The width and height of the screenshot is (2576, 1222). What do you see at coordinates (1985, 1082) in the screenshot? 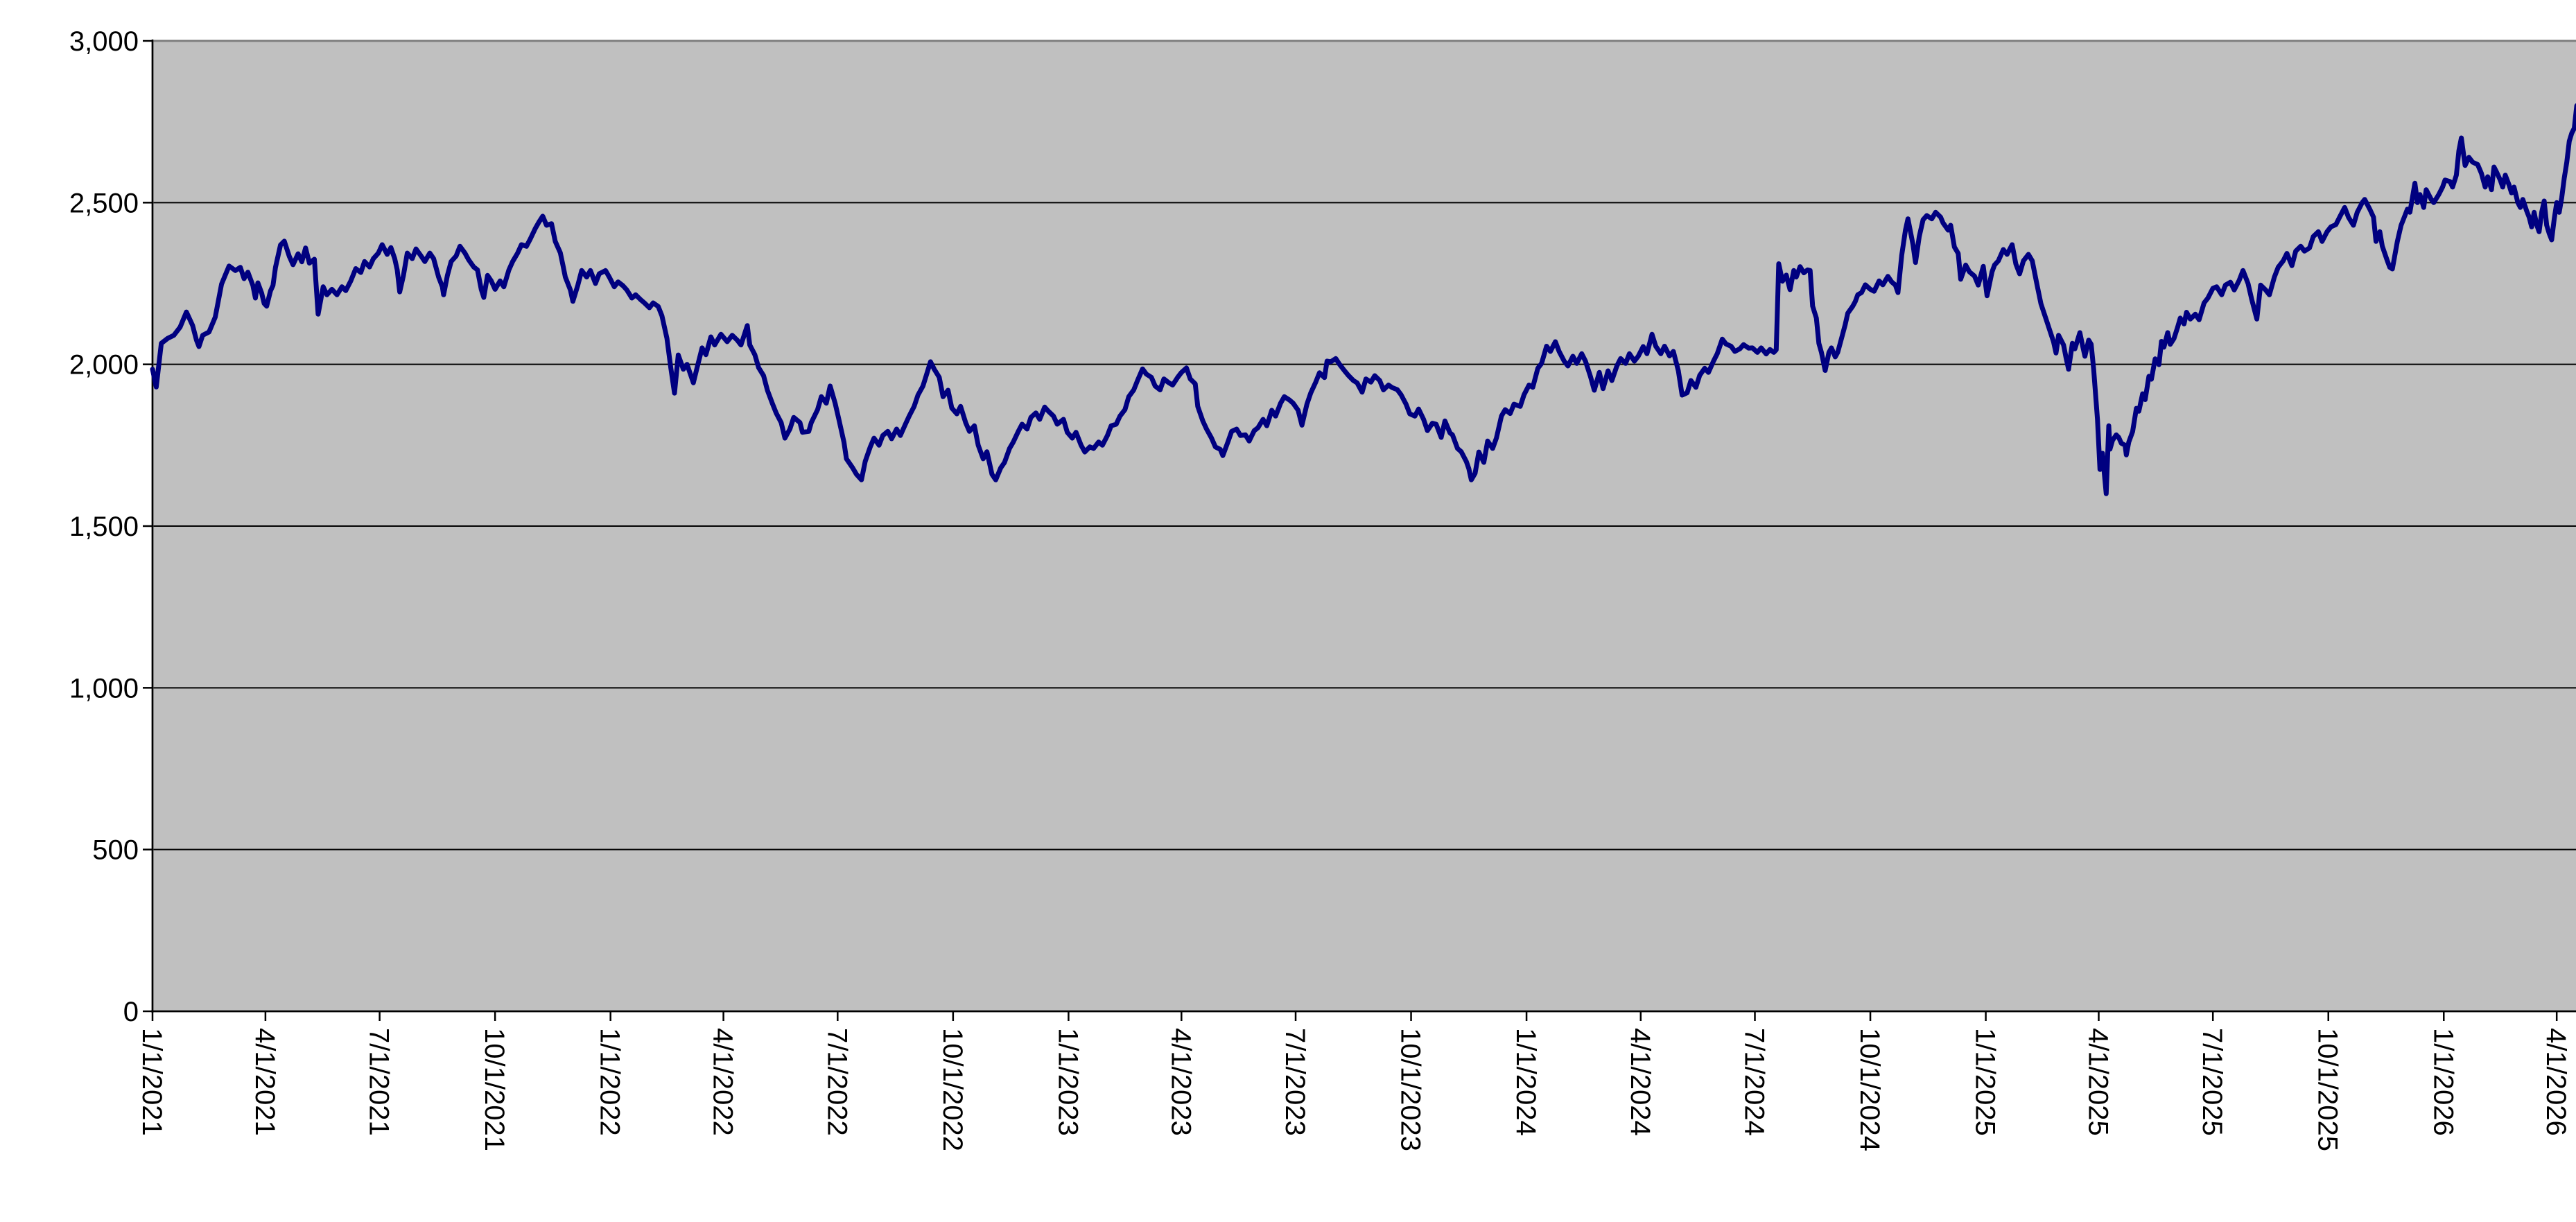
I see `x-axis-label: 1/1/2025` at bounding box center [1985, 1082].